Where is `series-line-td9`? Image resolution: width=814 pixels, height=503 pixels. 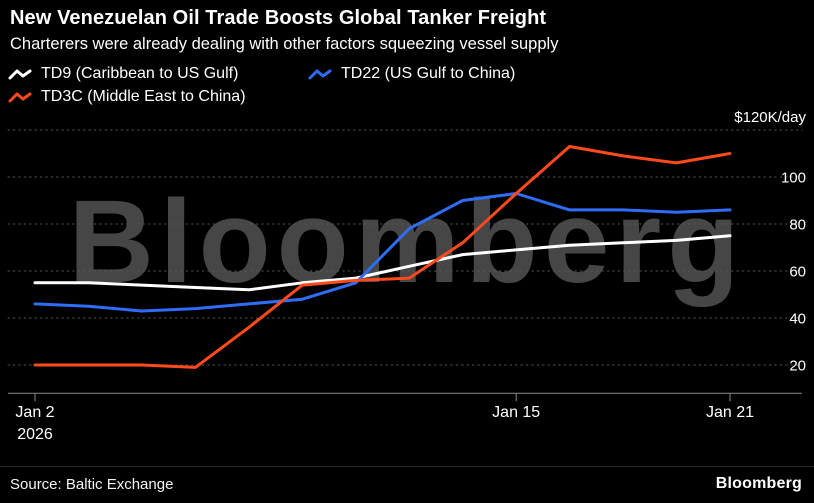
series-line-td9 is located at coordinates (382, 263).